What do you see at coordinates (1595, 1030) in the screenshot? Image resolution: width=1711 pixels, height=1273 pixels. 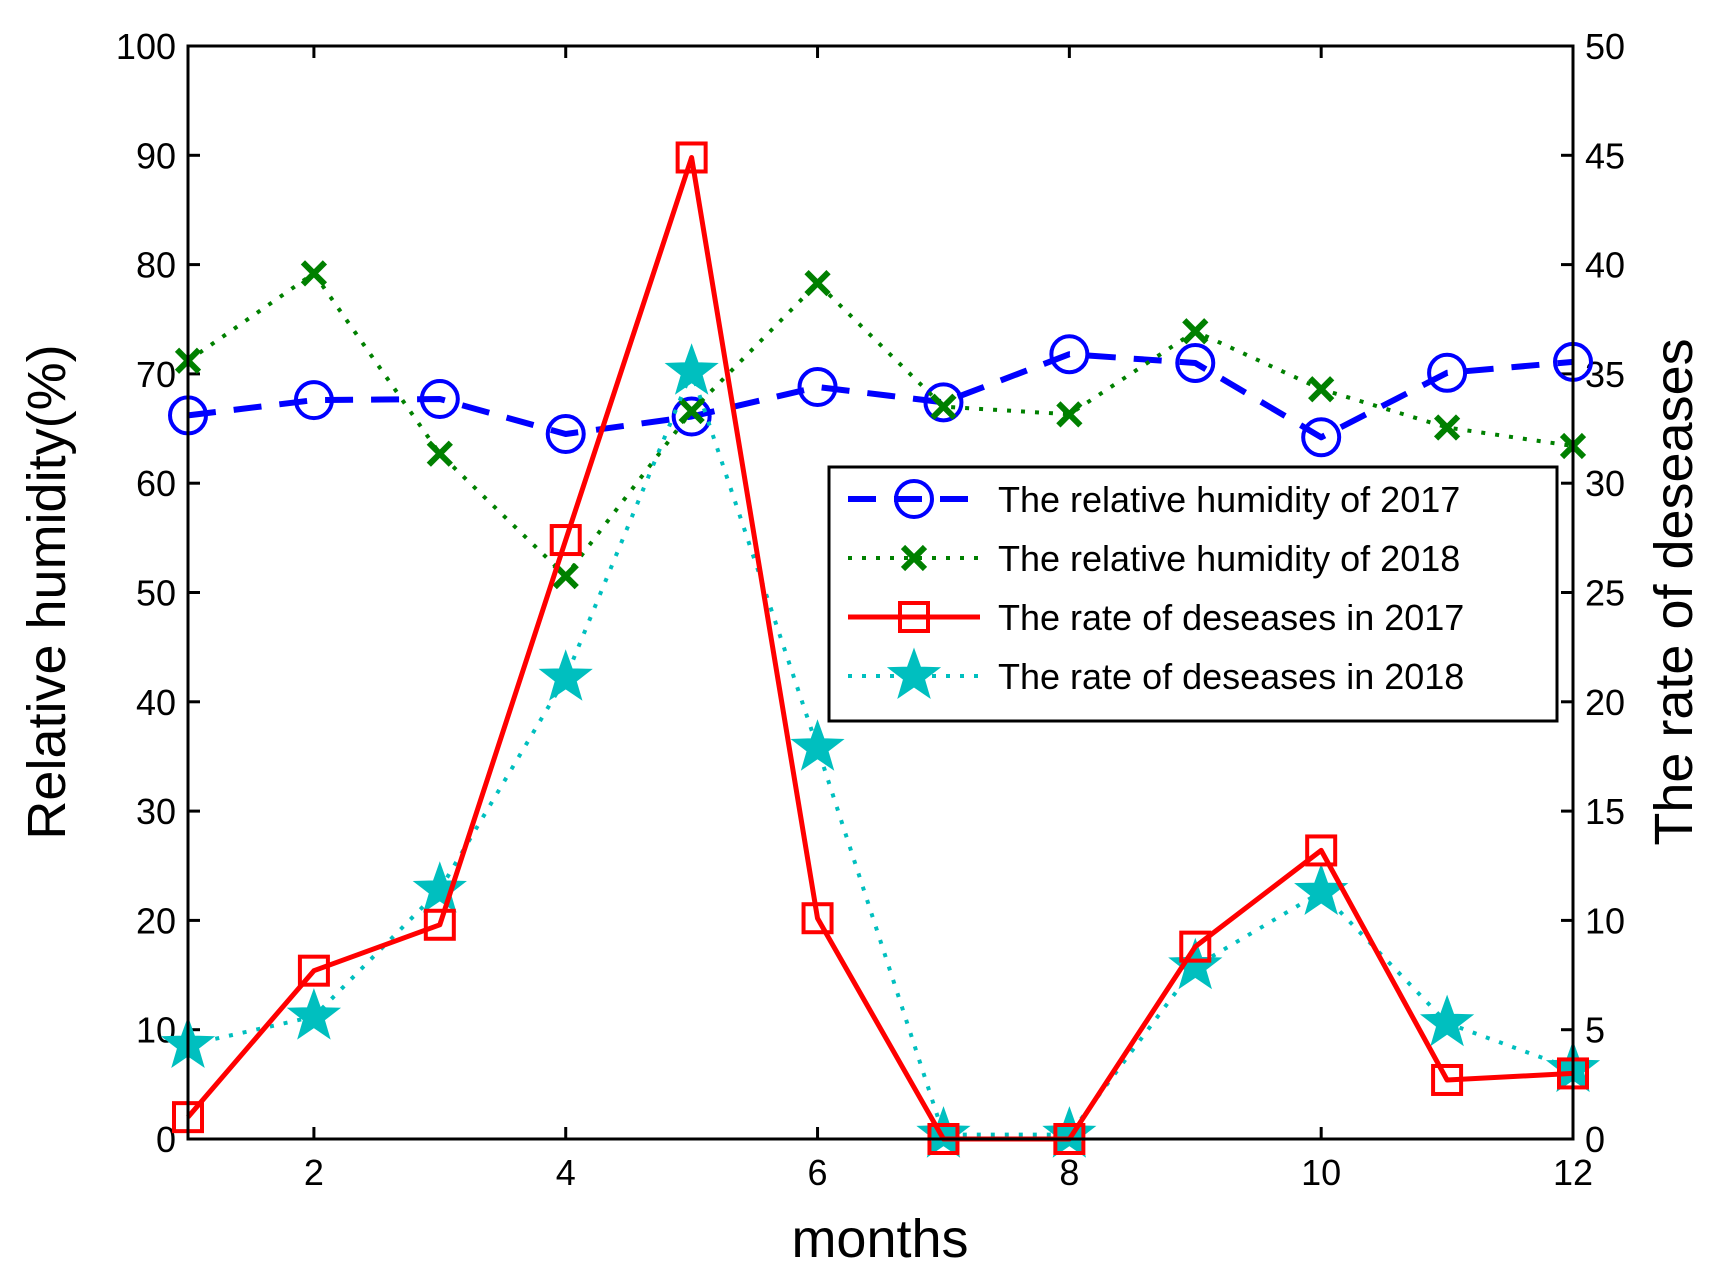 I see `y-right-tick-label: 5` at bounding box center [1595, 1030].